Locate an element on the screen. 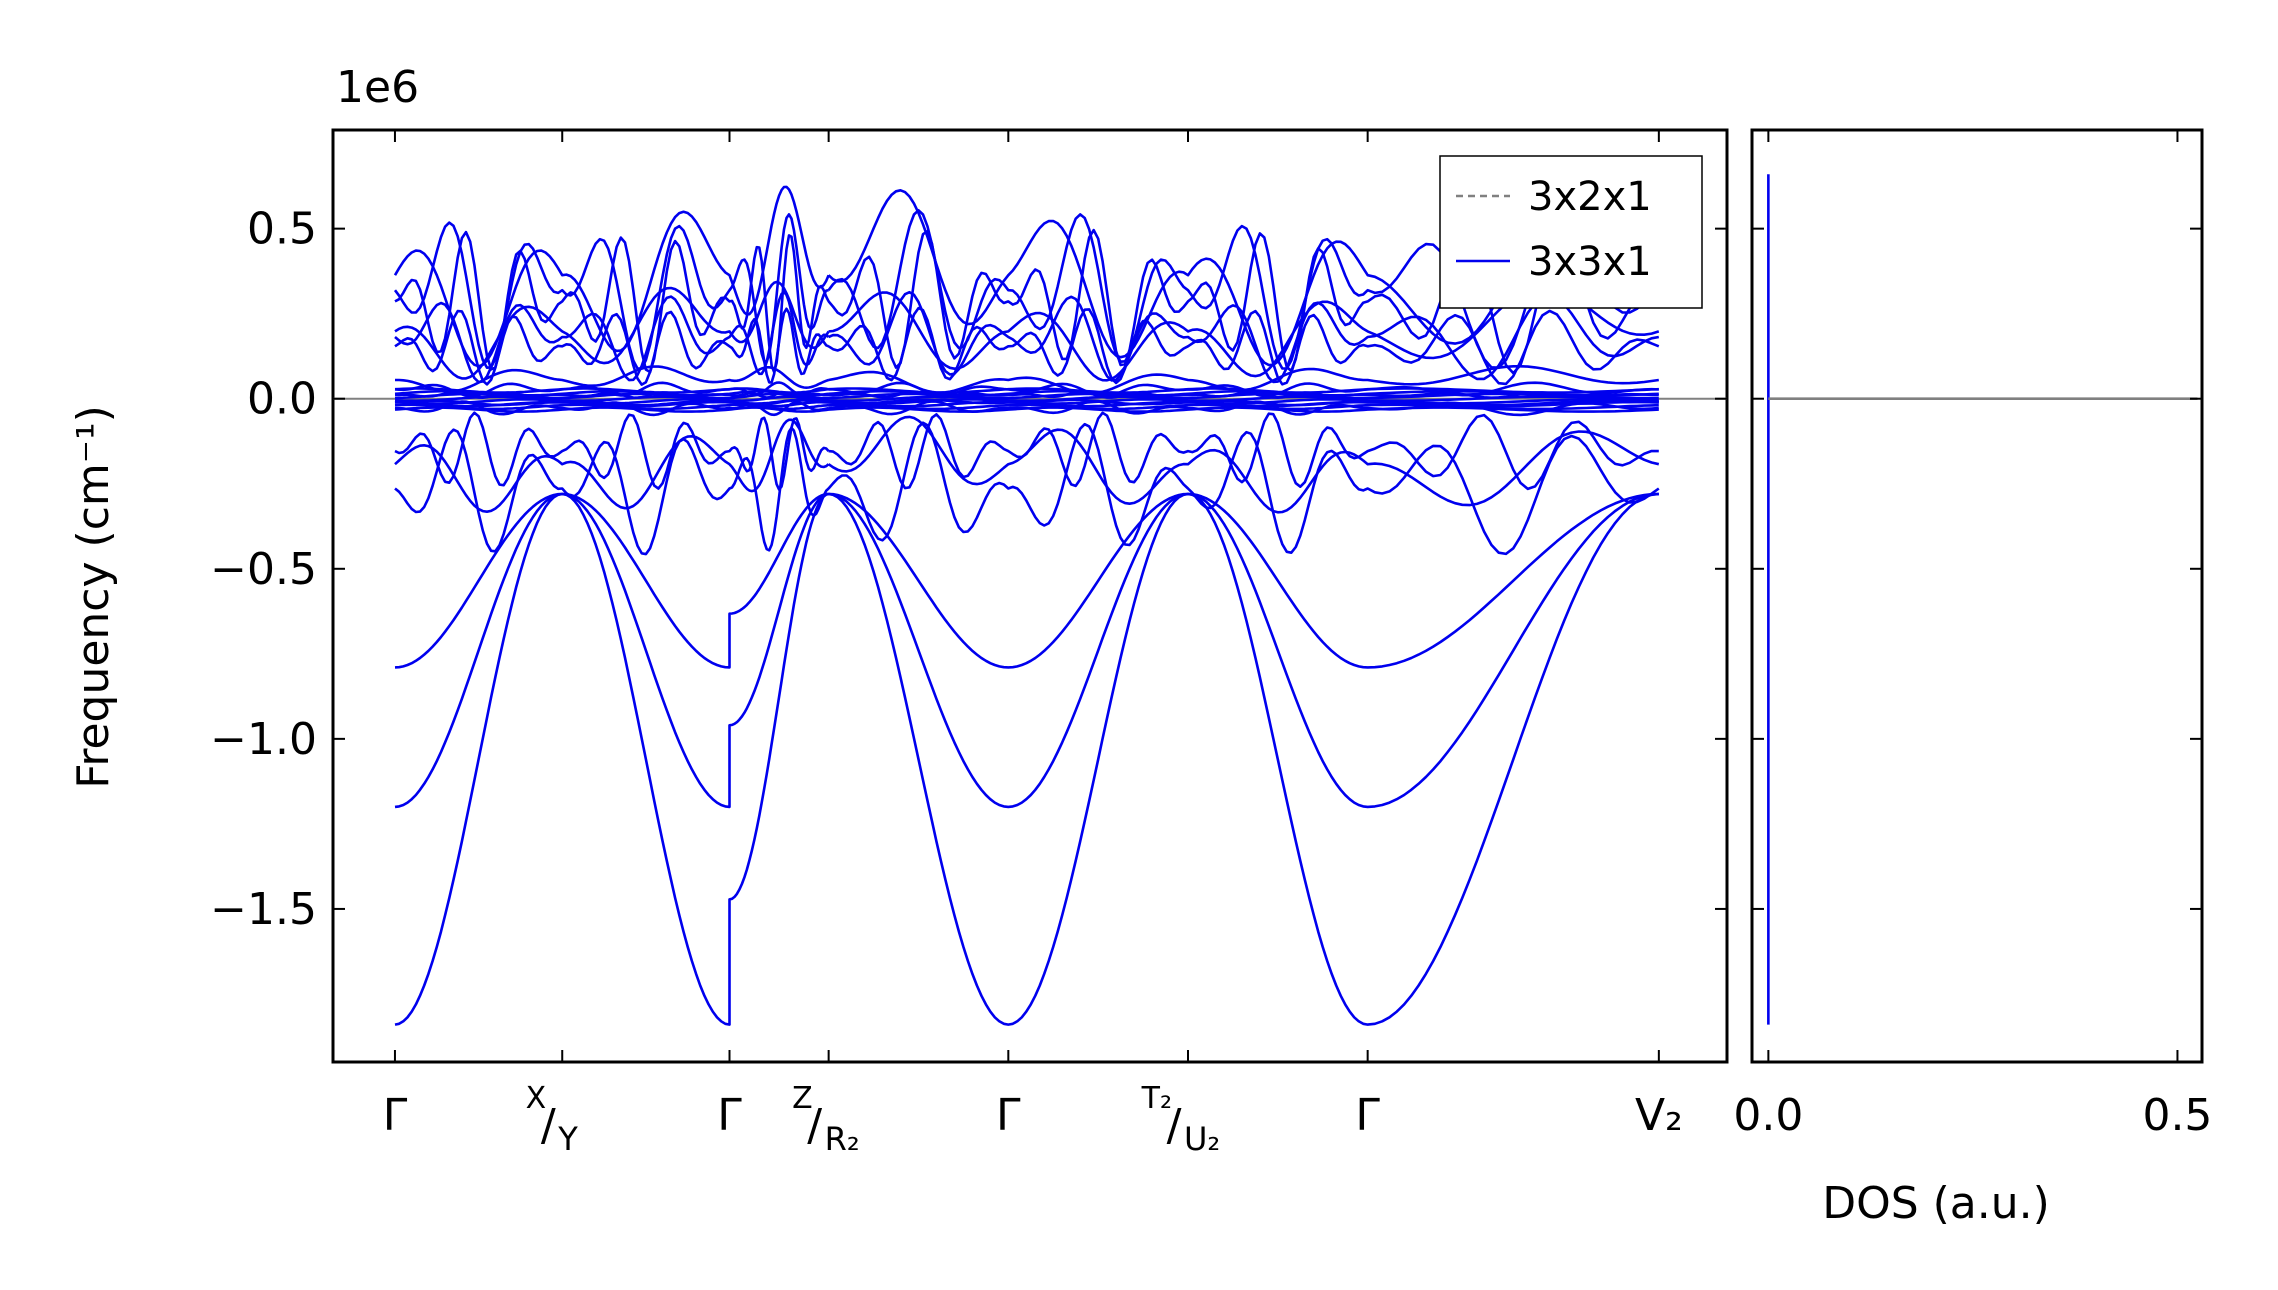 This screenshot has width=2278, height=1290. svg-text: R₂ is located at coordinates (842, 1139).